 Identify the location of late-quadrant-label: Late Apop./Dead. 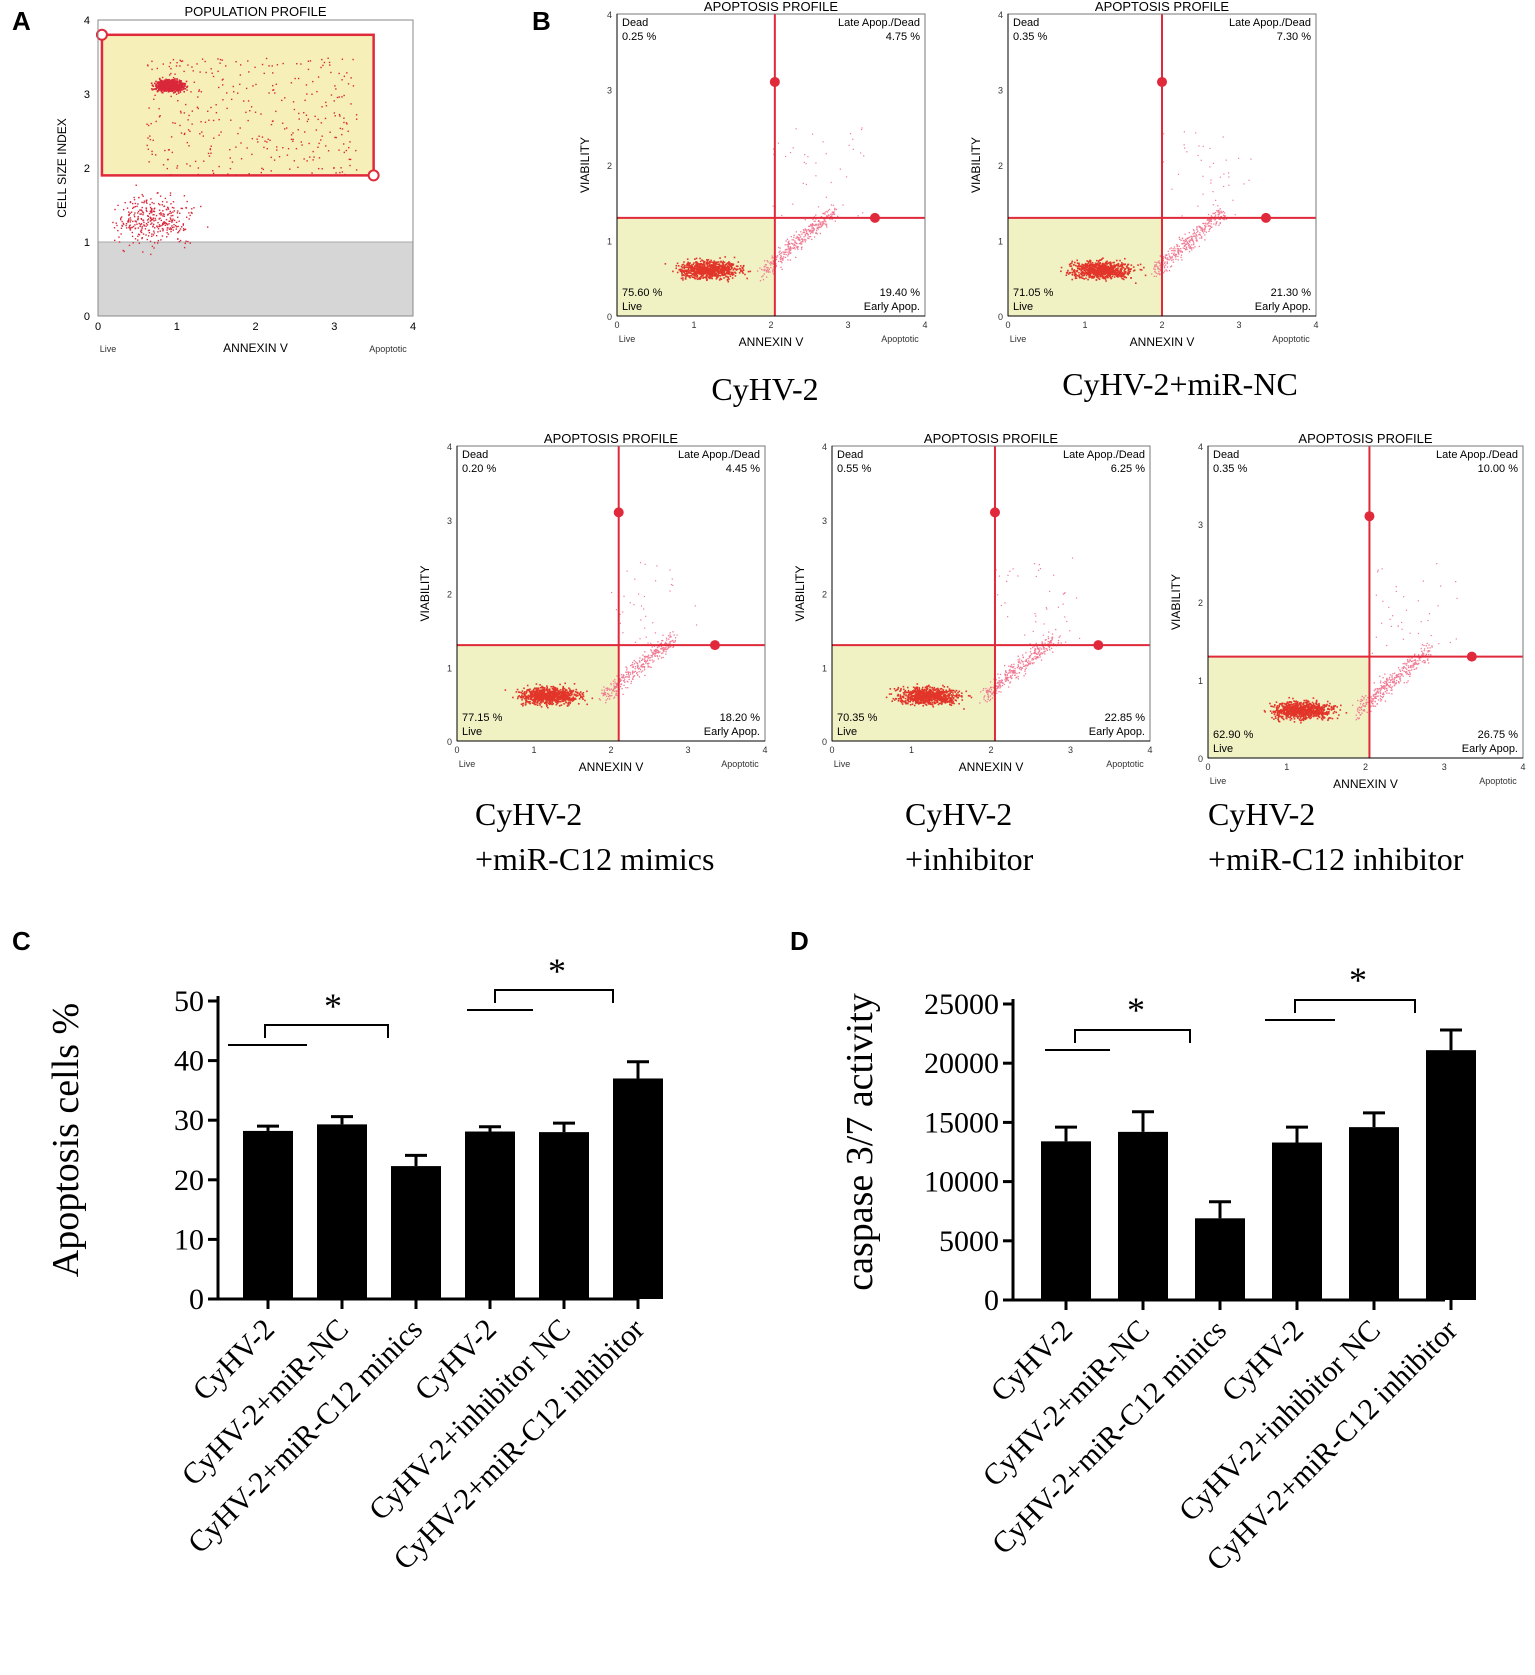
(1270, 23).